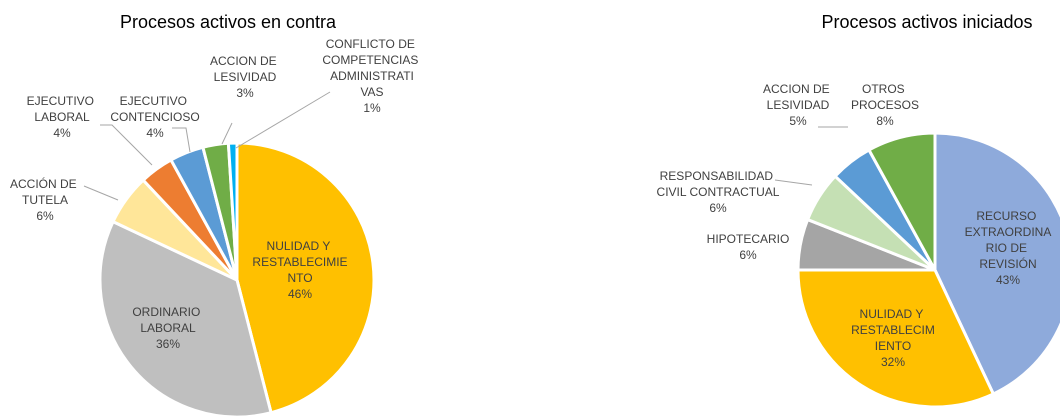 The height and width of the screenshot is (419, 1060). Describe the element at coordinates (300, 294) in the screenshot. I see `slice-value-label: 46%` at that location.